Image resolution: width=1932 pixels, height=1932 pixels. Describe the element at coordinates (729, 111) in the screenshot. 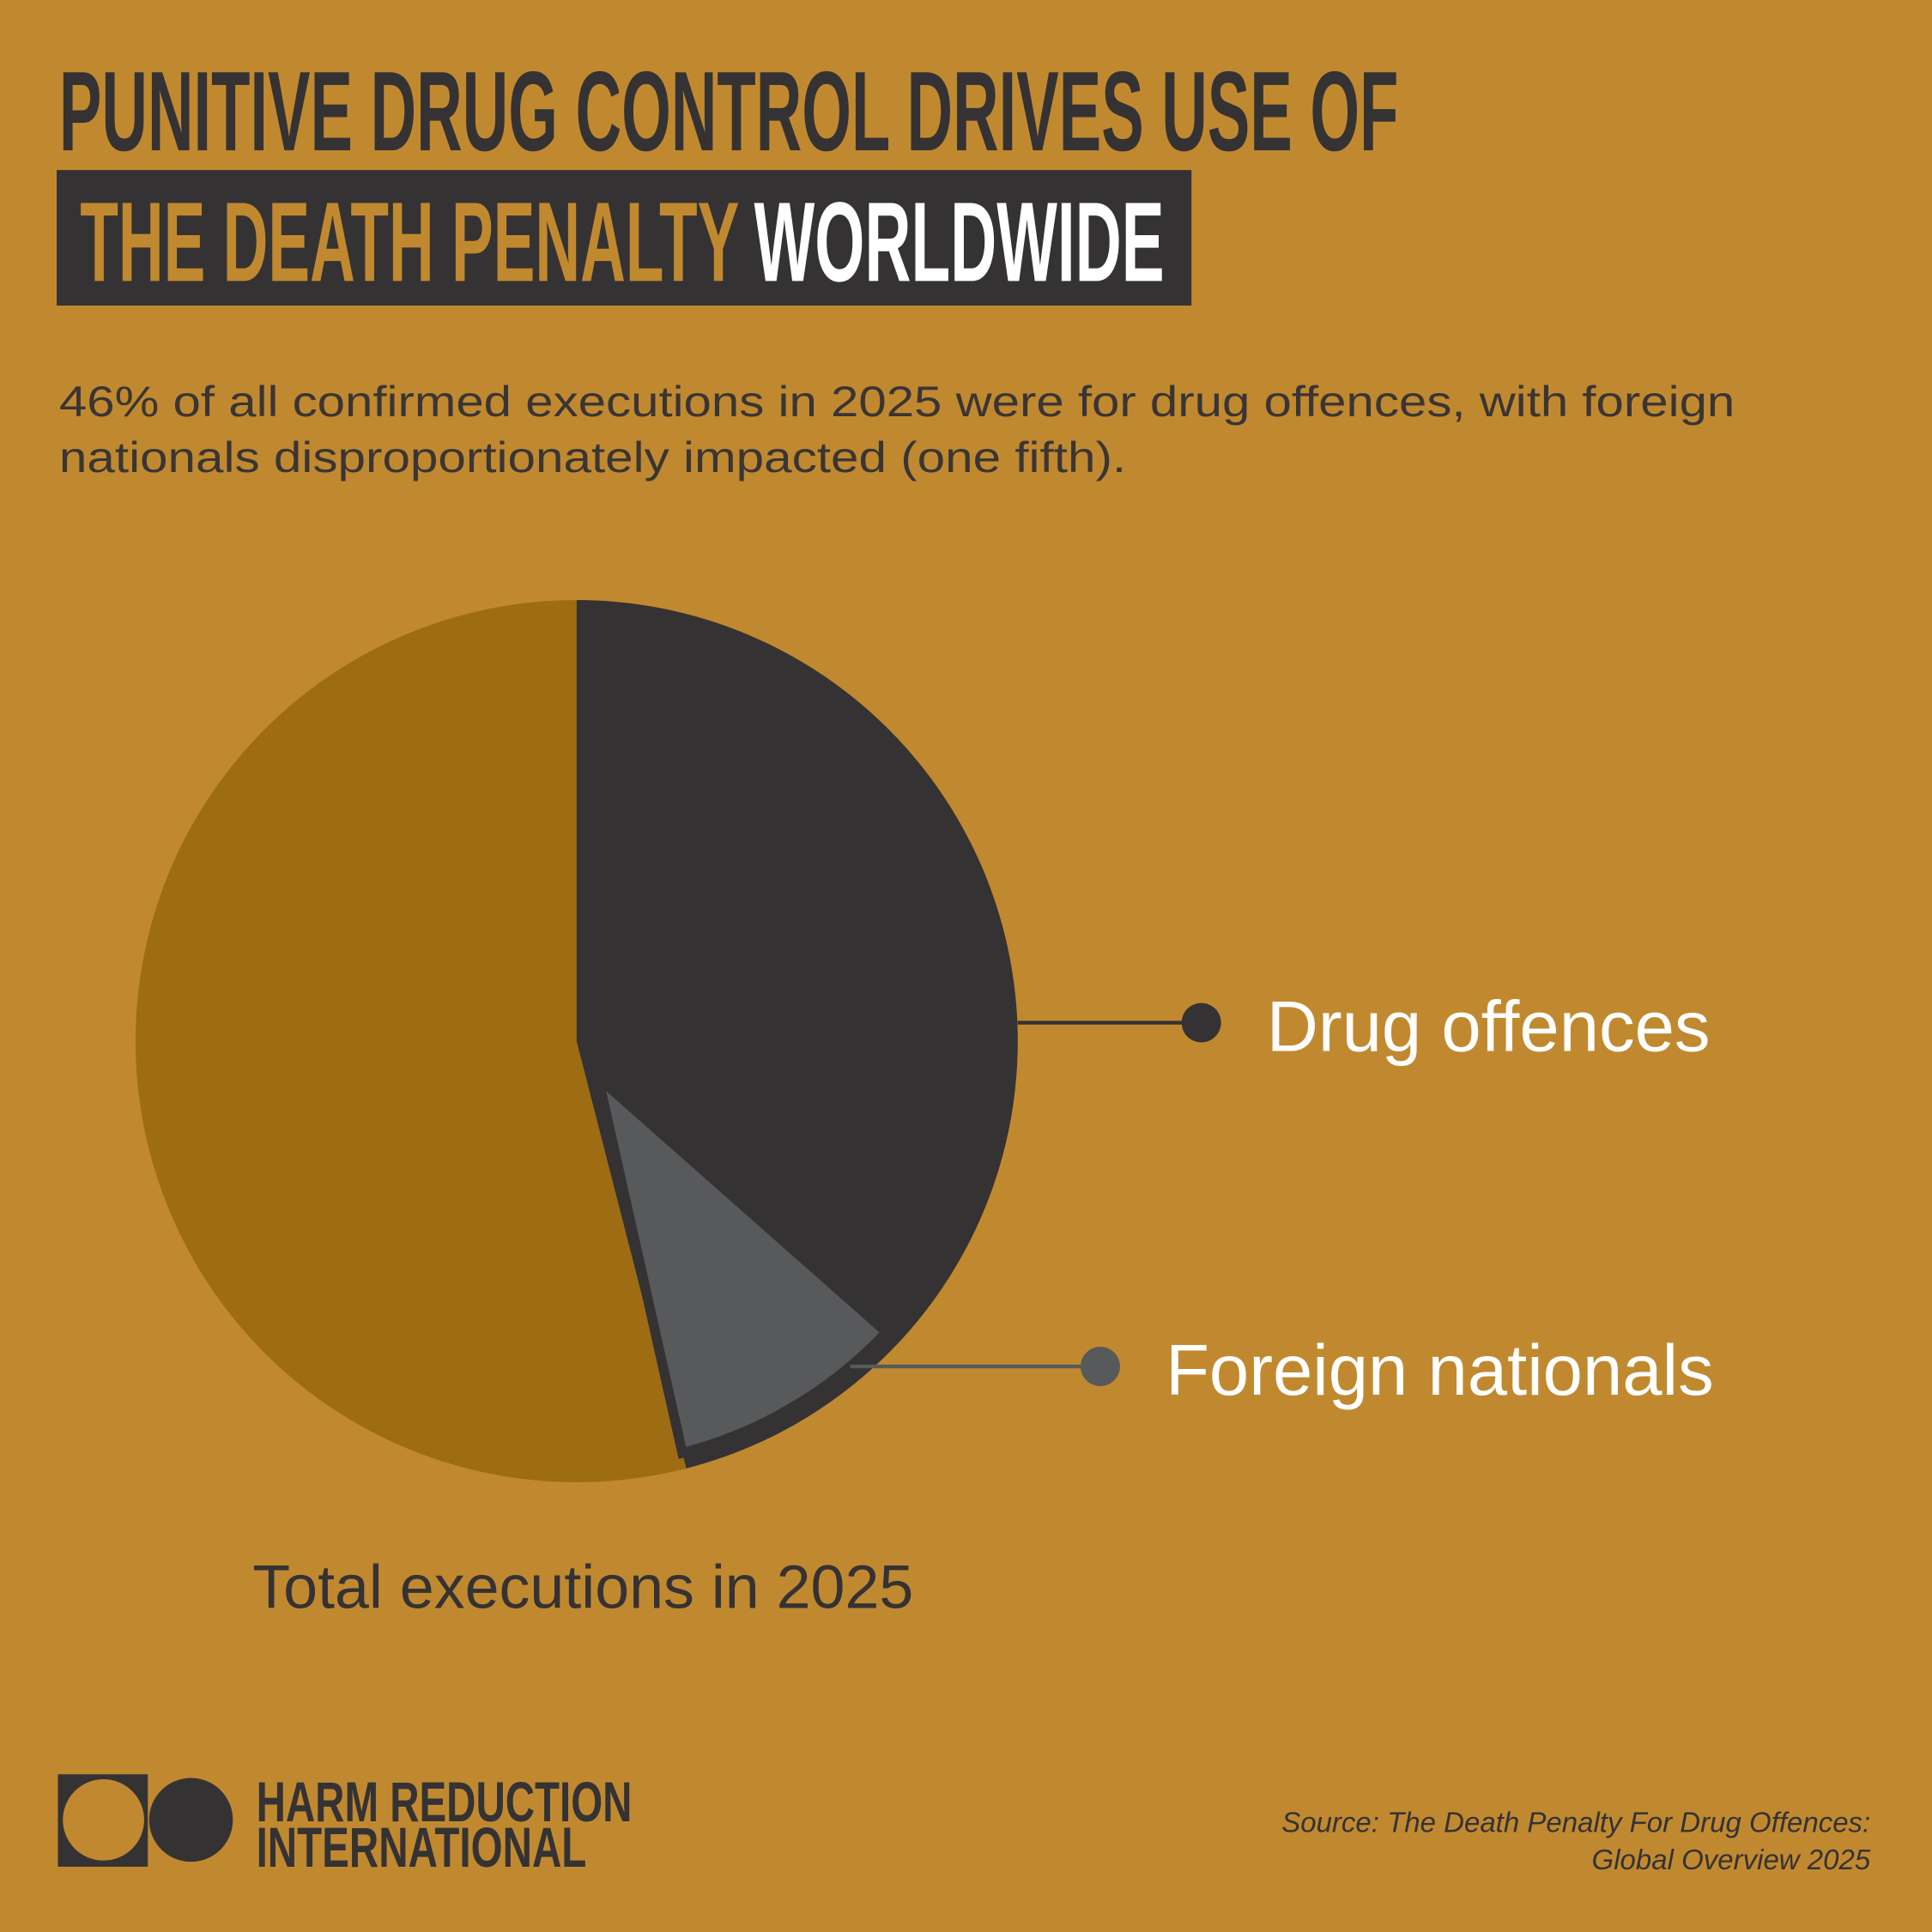

I see `chart-title: PUNITIVE DRUG CONTROL DRIVES USE OF` at that location.